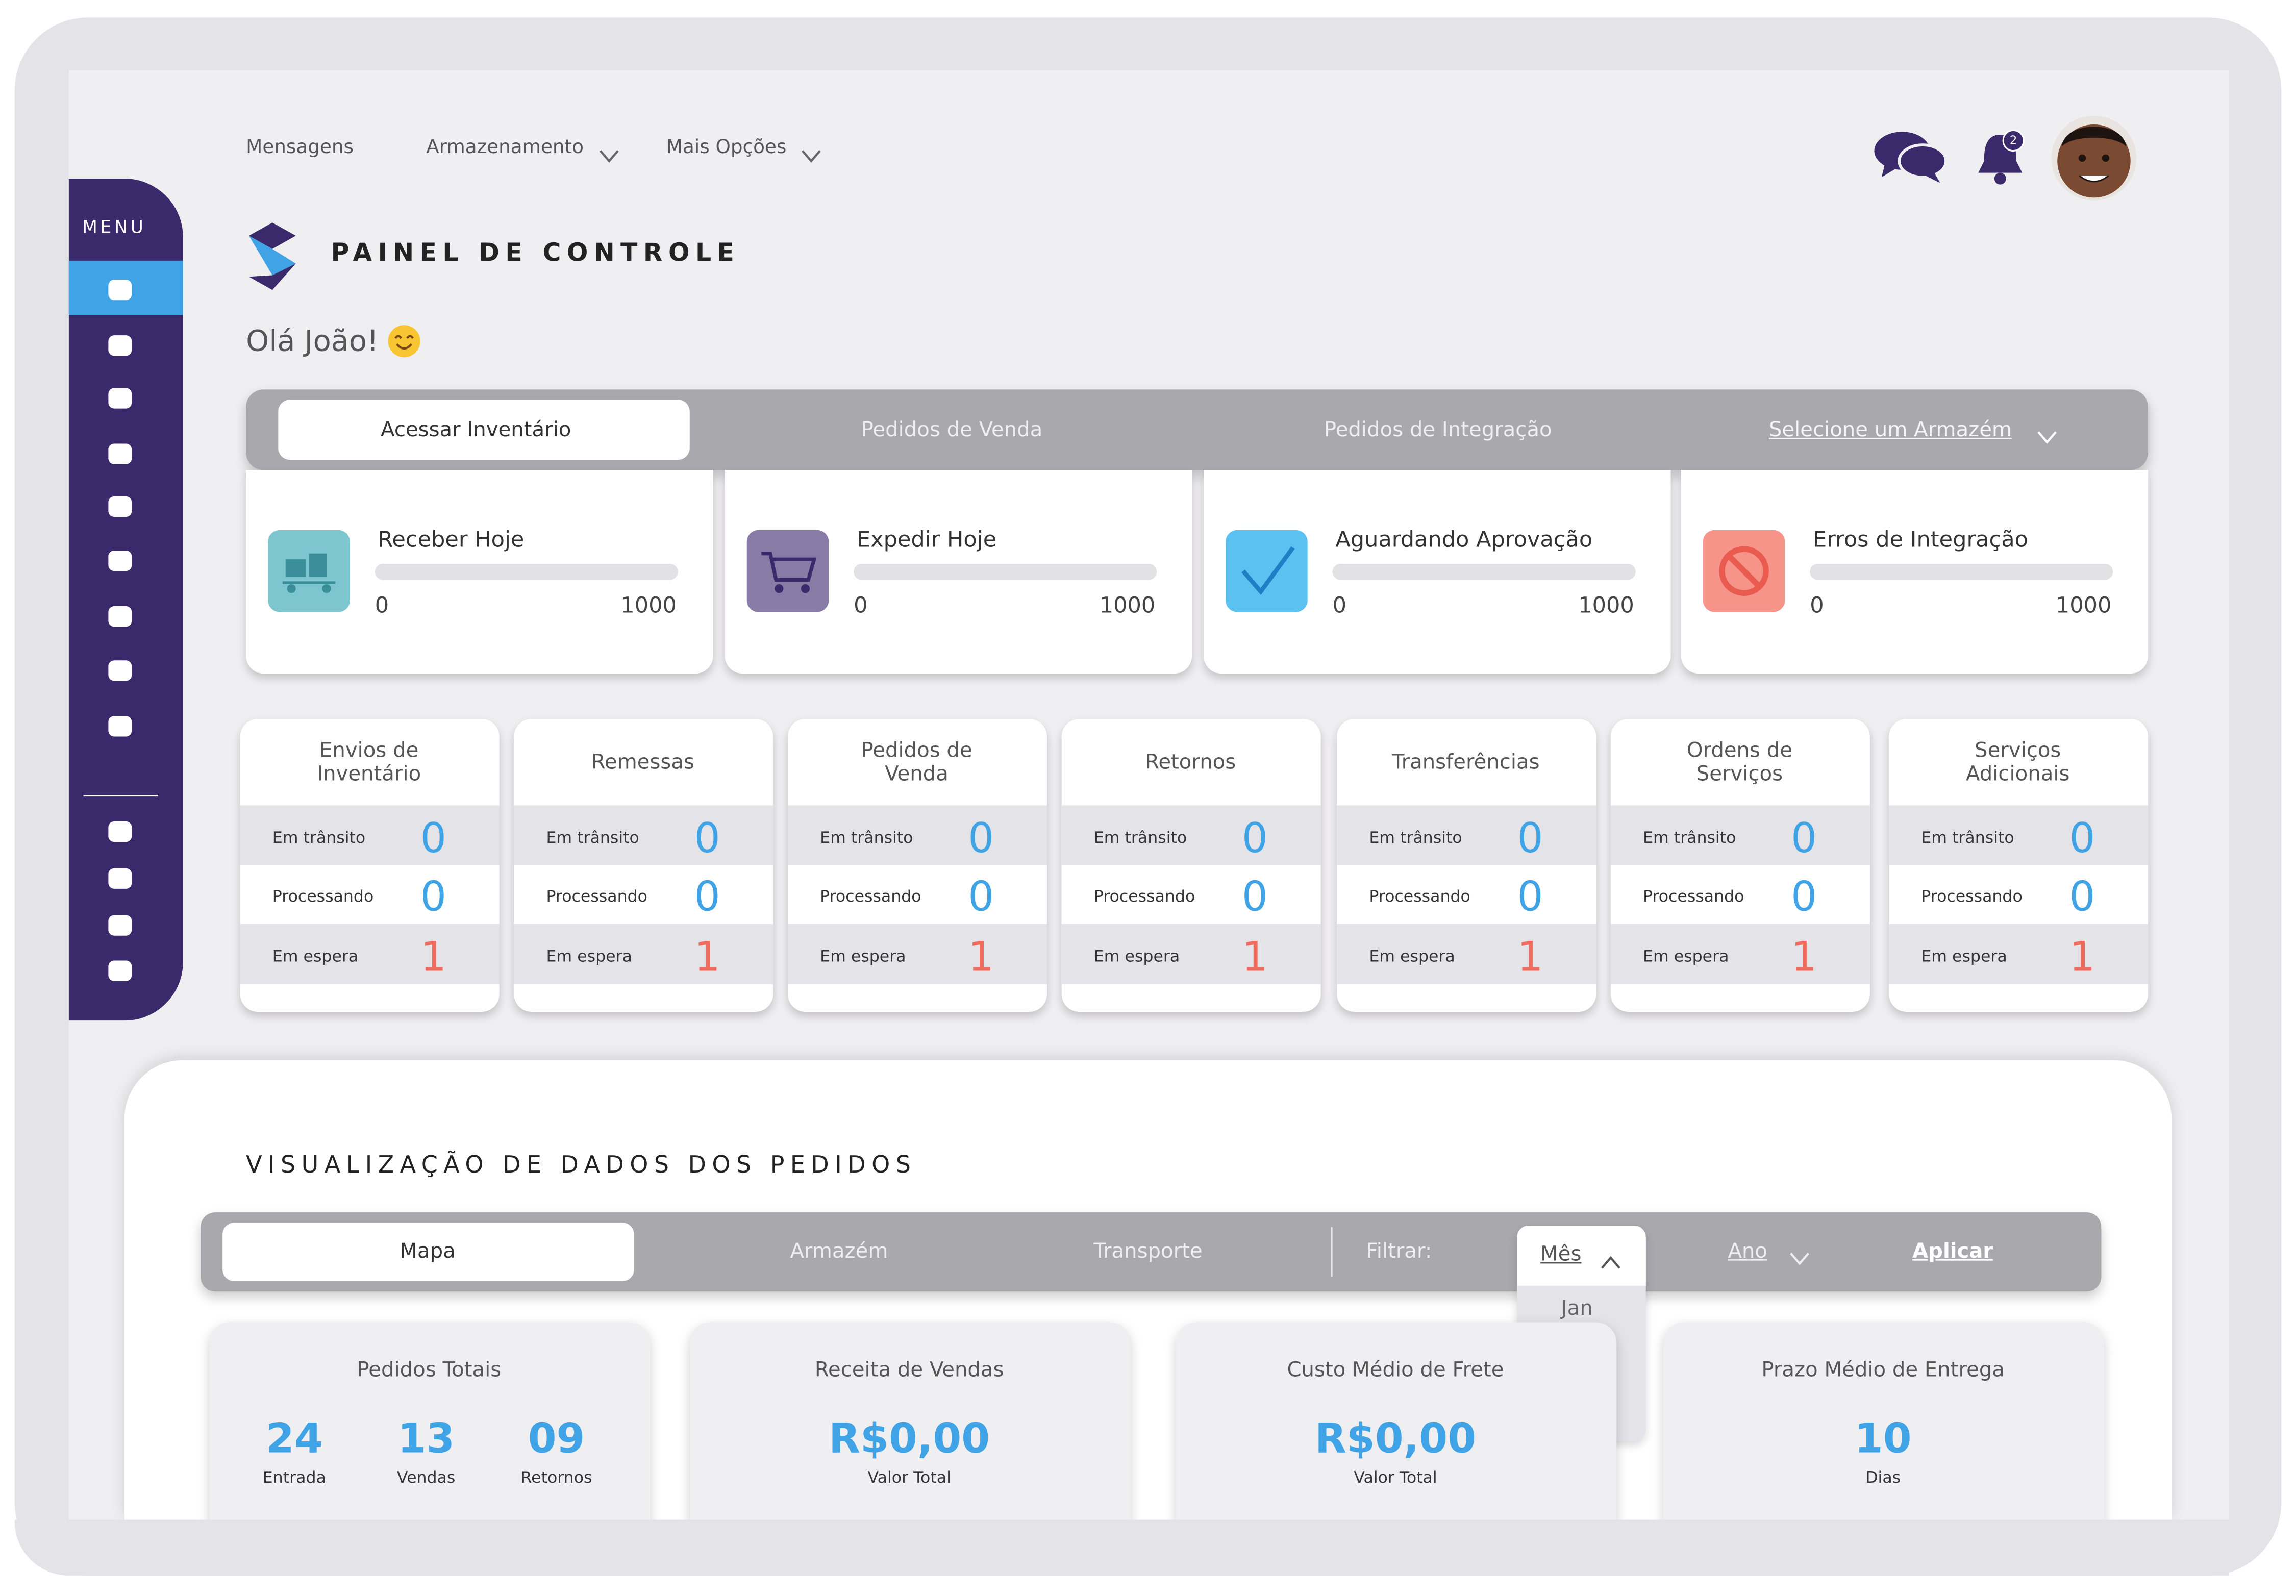  I want to click on tab: Acessar Inventário, so click(476, 430).